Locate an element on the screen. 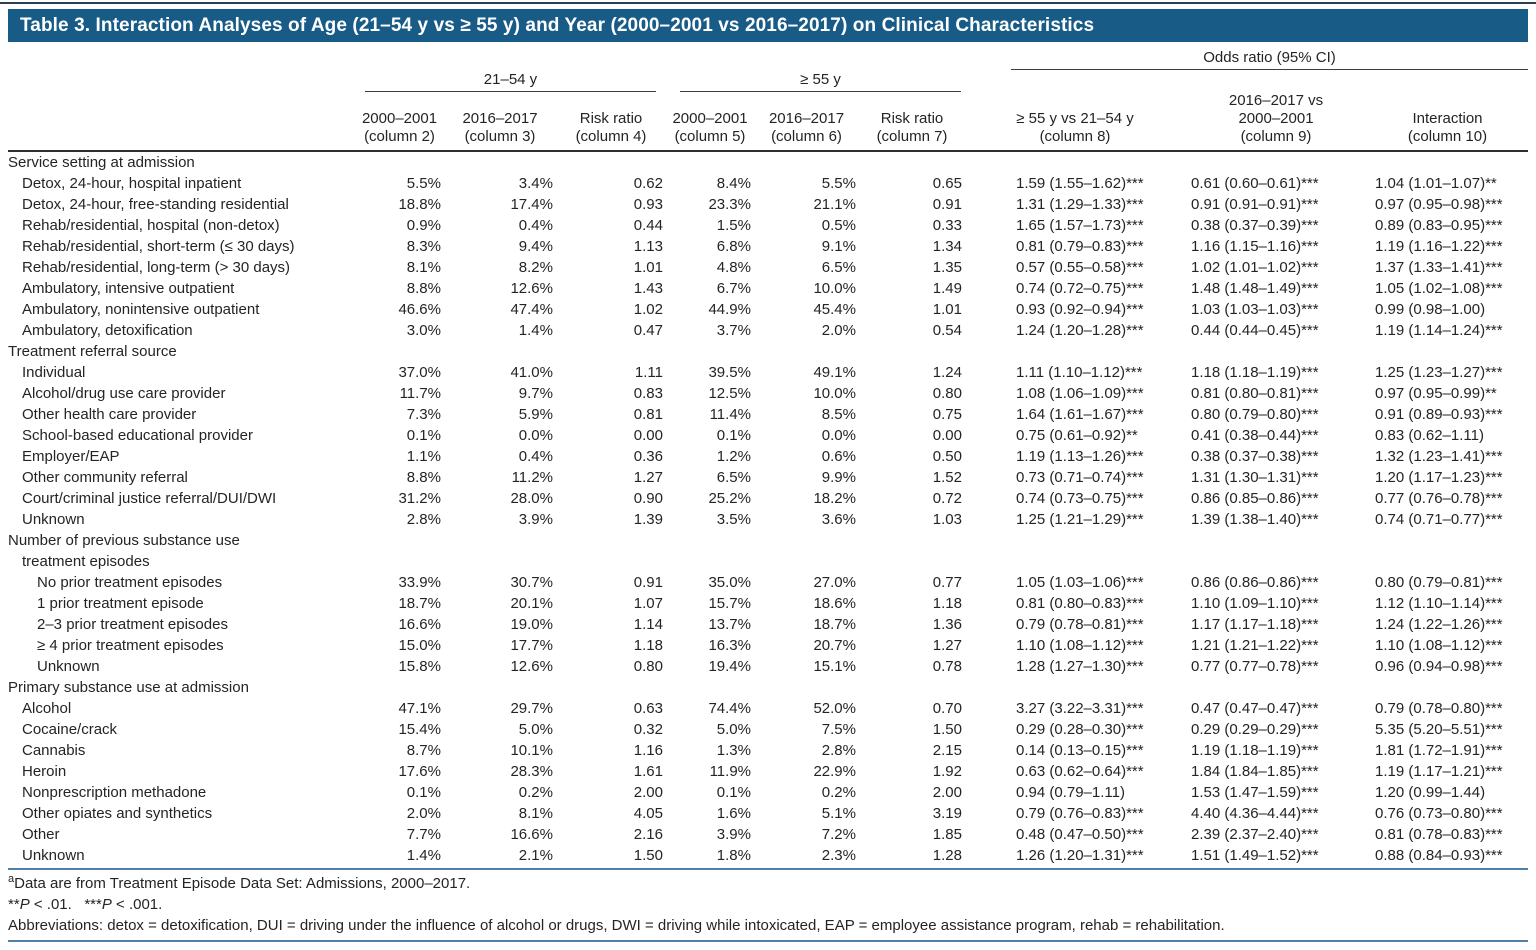 The height and width of the screenshot is (950, 1536). cell-col8: 0.79 (0.78–0.81)*** is located at coordinates (1080, 624).